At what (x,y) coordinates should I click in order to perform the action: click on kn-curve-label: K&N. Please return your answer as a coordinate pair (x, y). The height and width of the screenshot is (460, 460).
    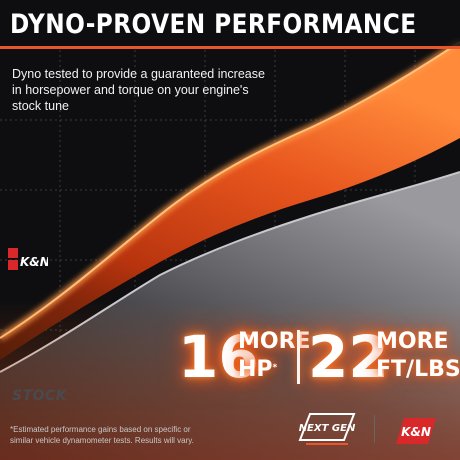
    Looking at the image, I should click on (34, 262).